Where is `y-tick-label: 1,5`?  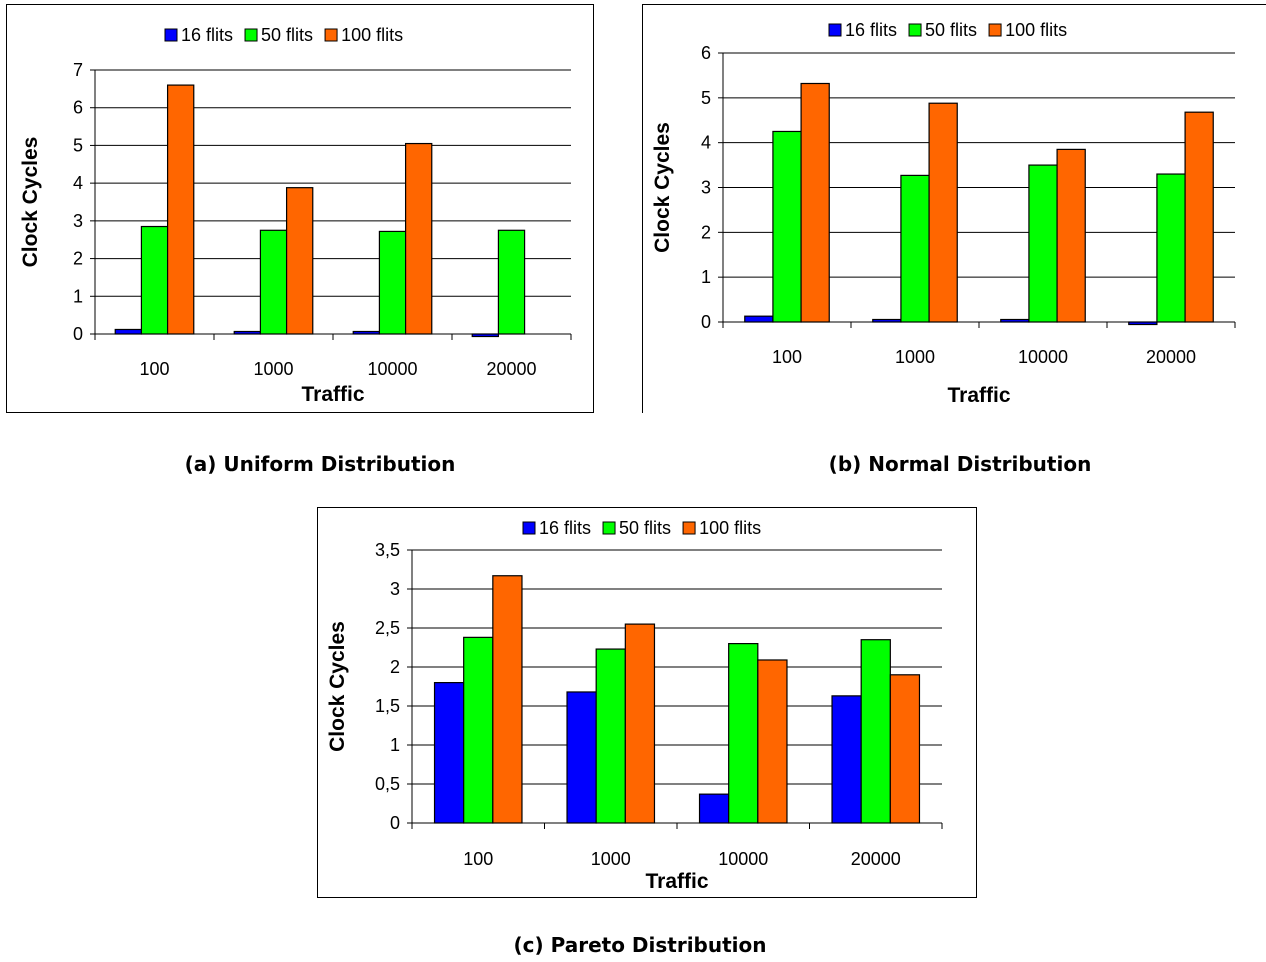
y-tick-label: 1,5 is located at coordinates (387, 706).